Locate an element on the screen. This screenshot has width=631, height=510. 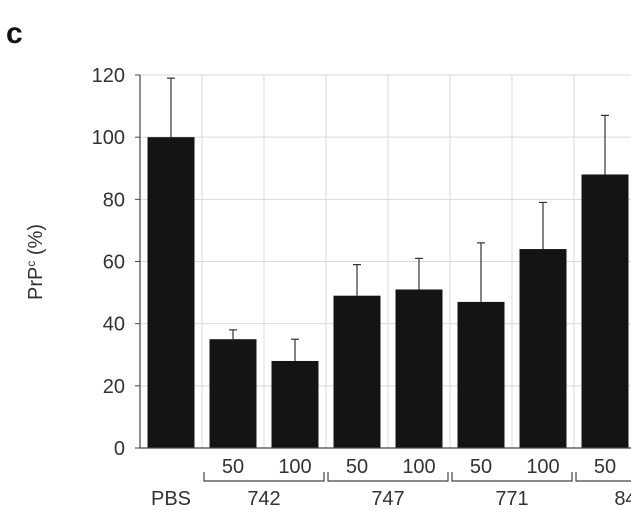
group-label: 771 is located at coordinates (511, 499).